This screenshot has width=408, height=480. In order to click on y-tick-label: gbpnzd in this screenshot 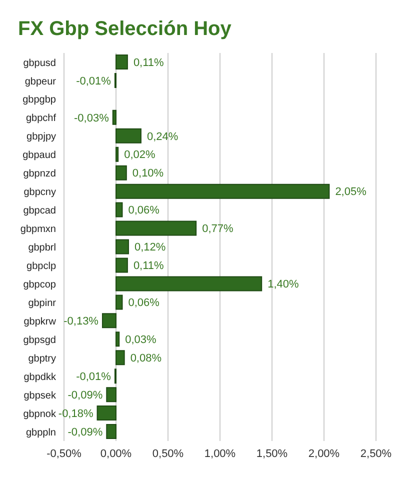, I will do `click(39, 174)`.